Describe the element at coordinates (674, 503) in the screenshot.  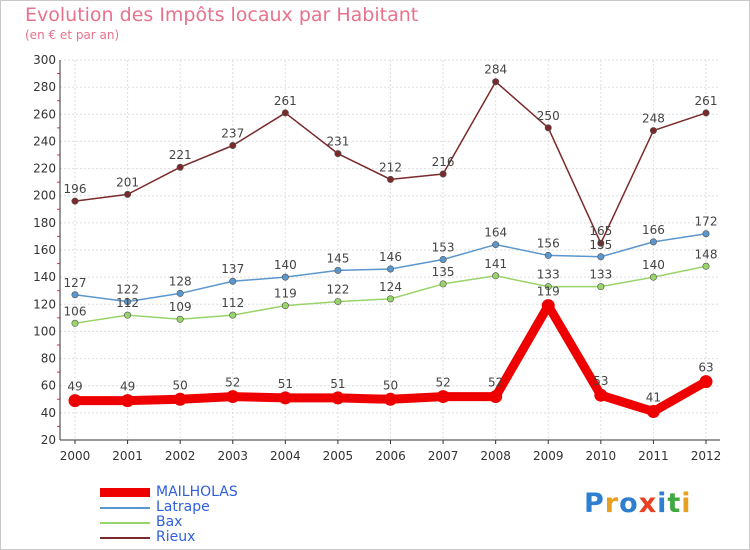
I see `logo-letter: t` at that location.